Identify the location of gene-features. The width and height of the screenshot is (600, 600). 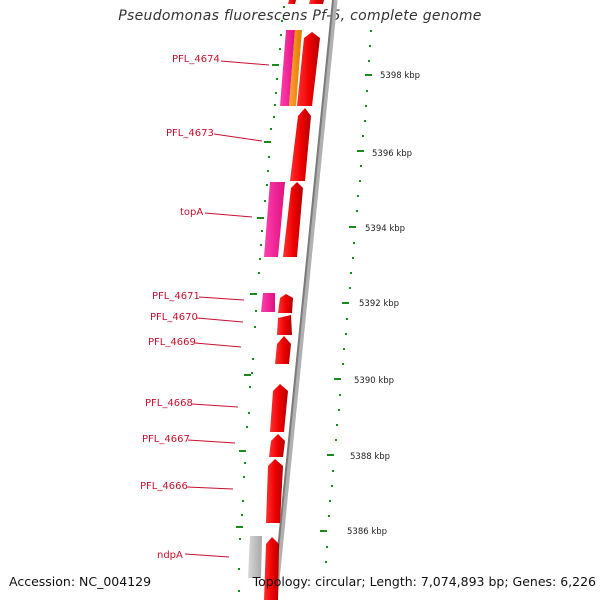
(286, 300).